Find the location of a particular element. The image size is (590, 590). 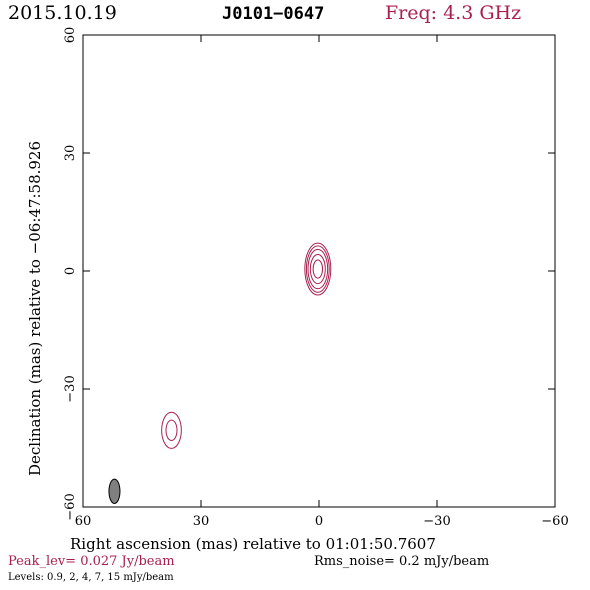

beam-ellipse-group is located at coordinates (114, 491).